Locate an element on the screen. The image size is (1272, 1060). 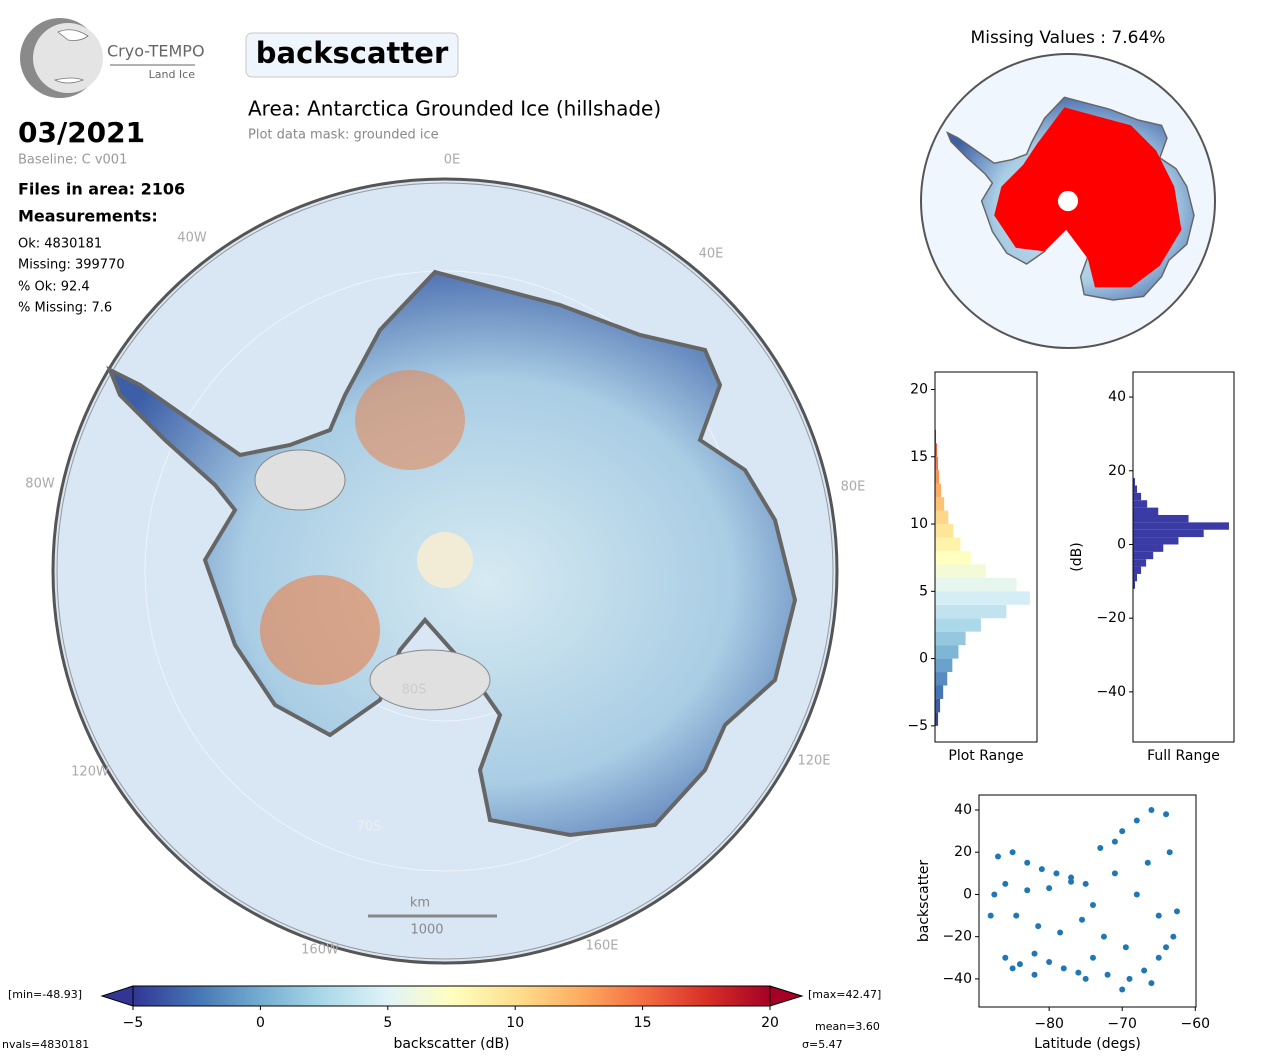
x-tick-label: 15 is located at coordinates (643, 1023).